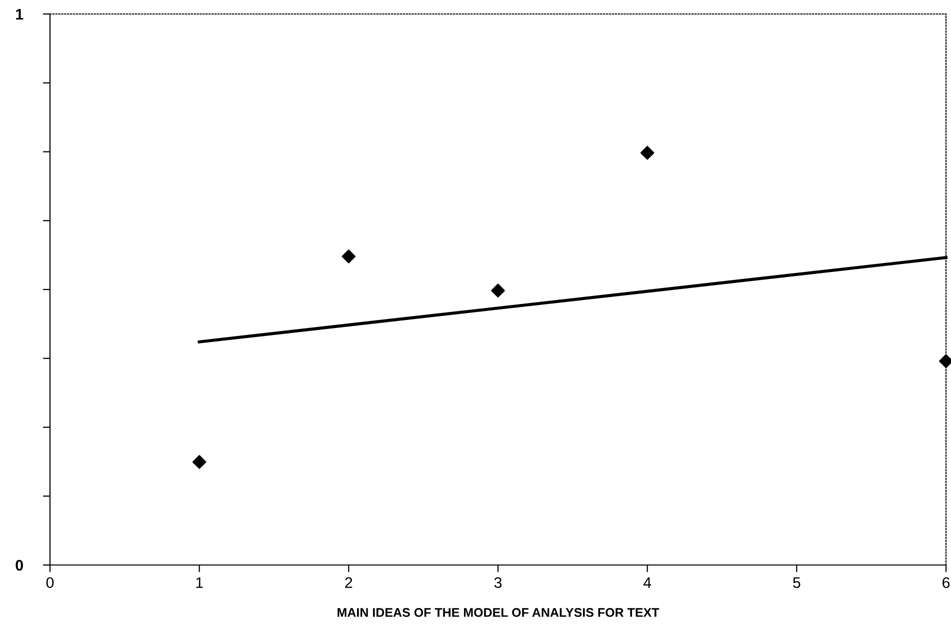 This screenshot has width=951, height=629. Describe the element at coordinates (348, 582) in the screenshot. I see `x-tick-label: 2` at that location.